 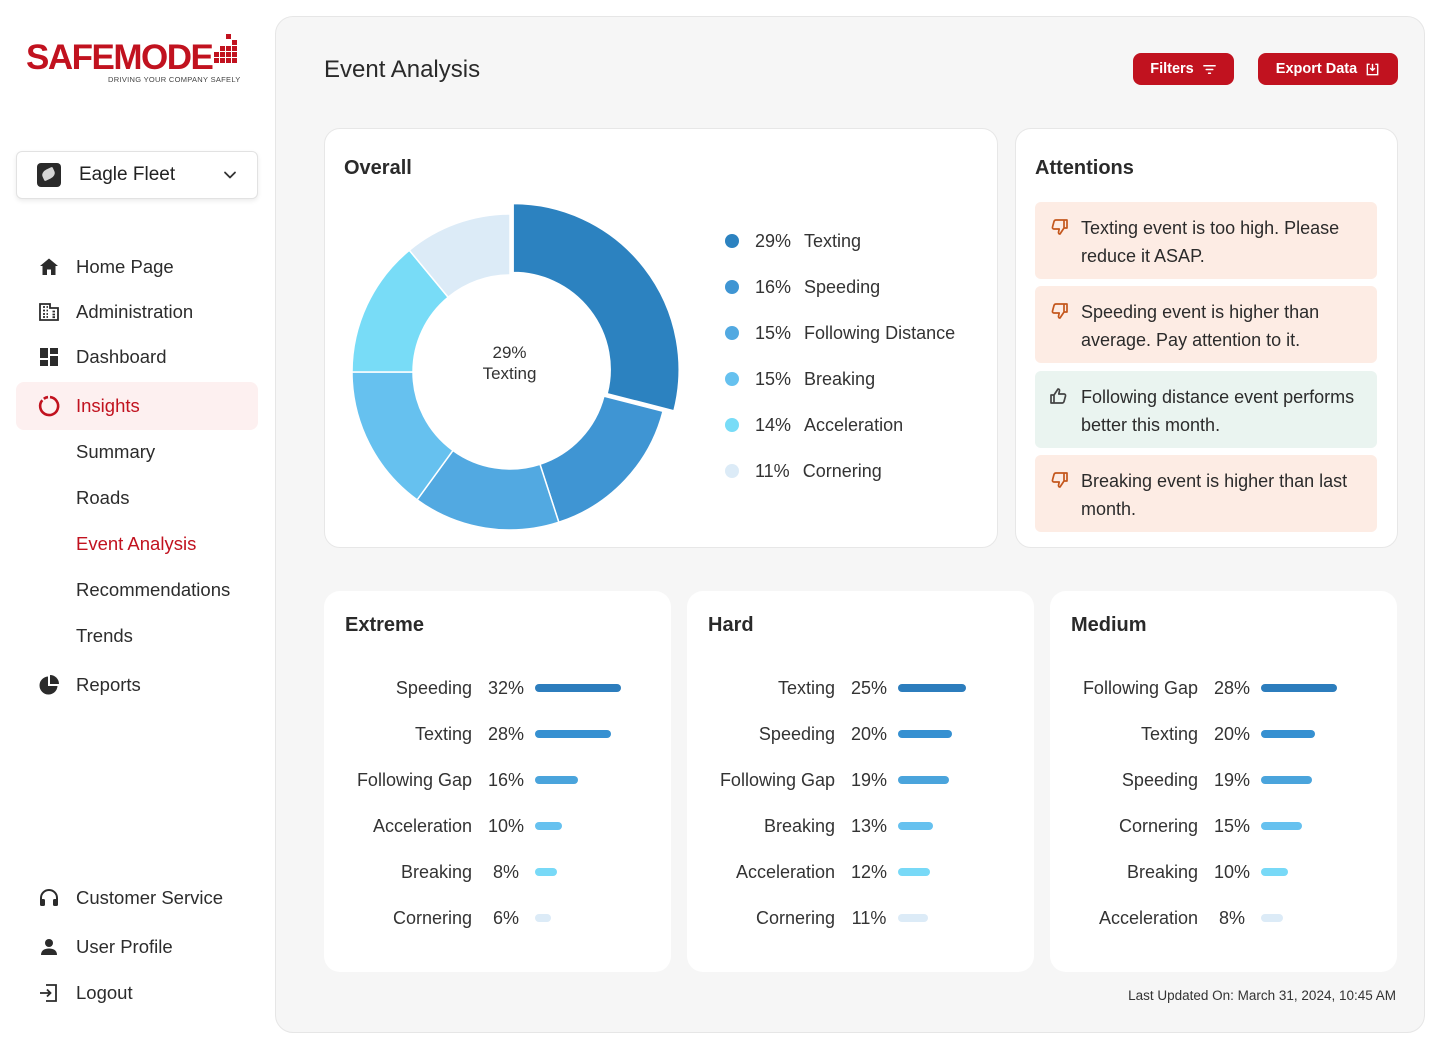 I want to click on nav-administration-label: Administration, so click(x=135, y=311).